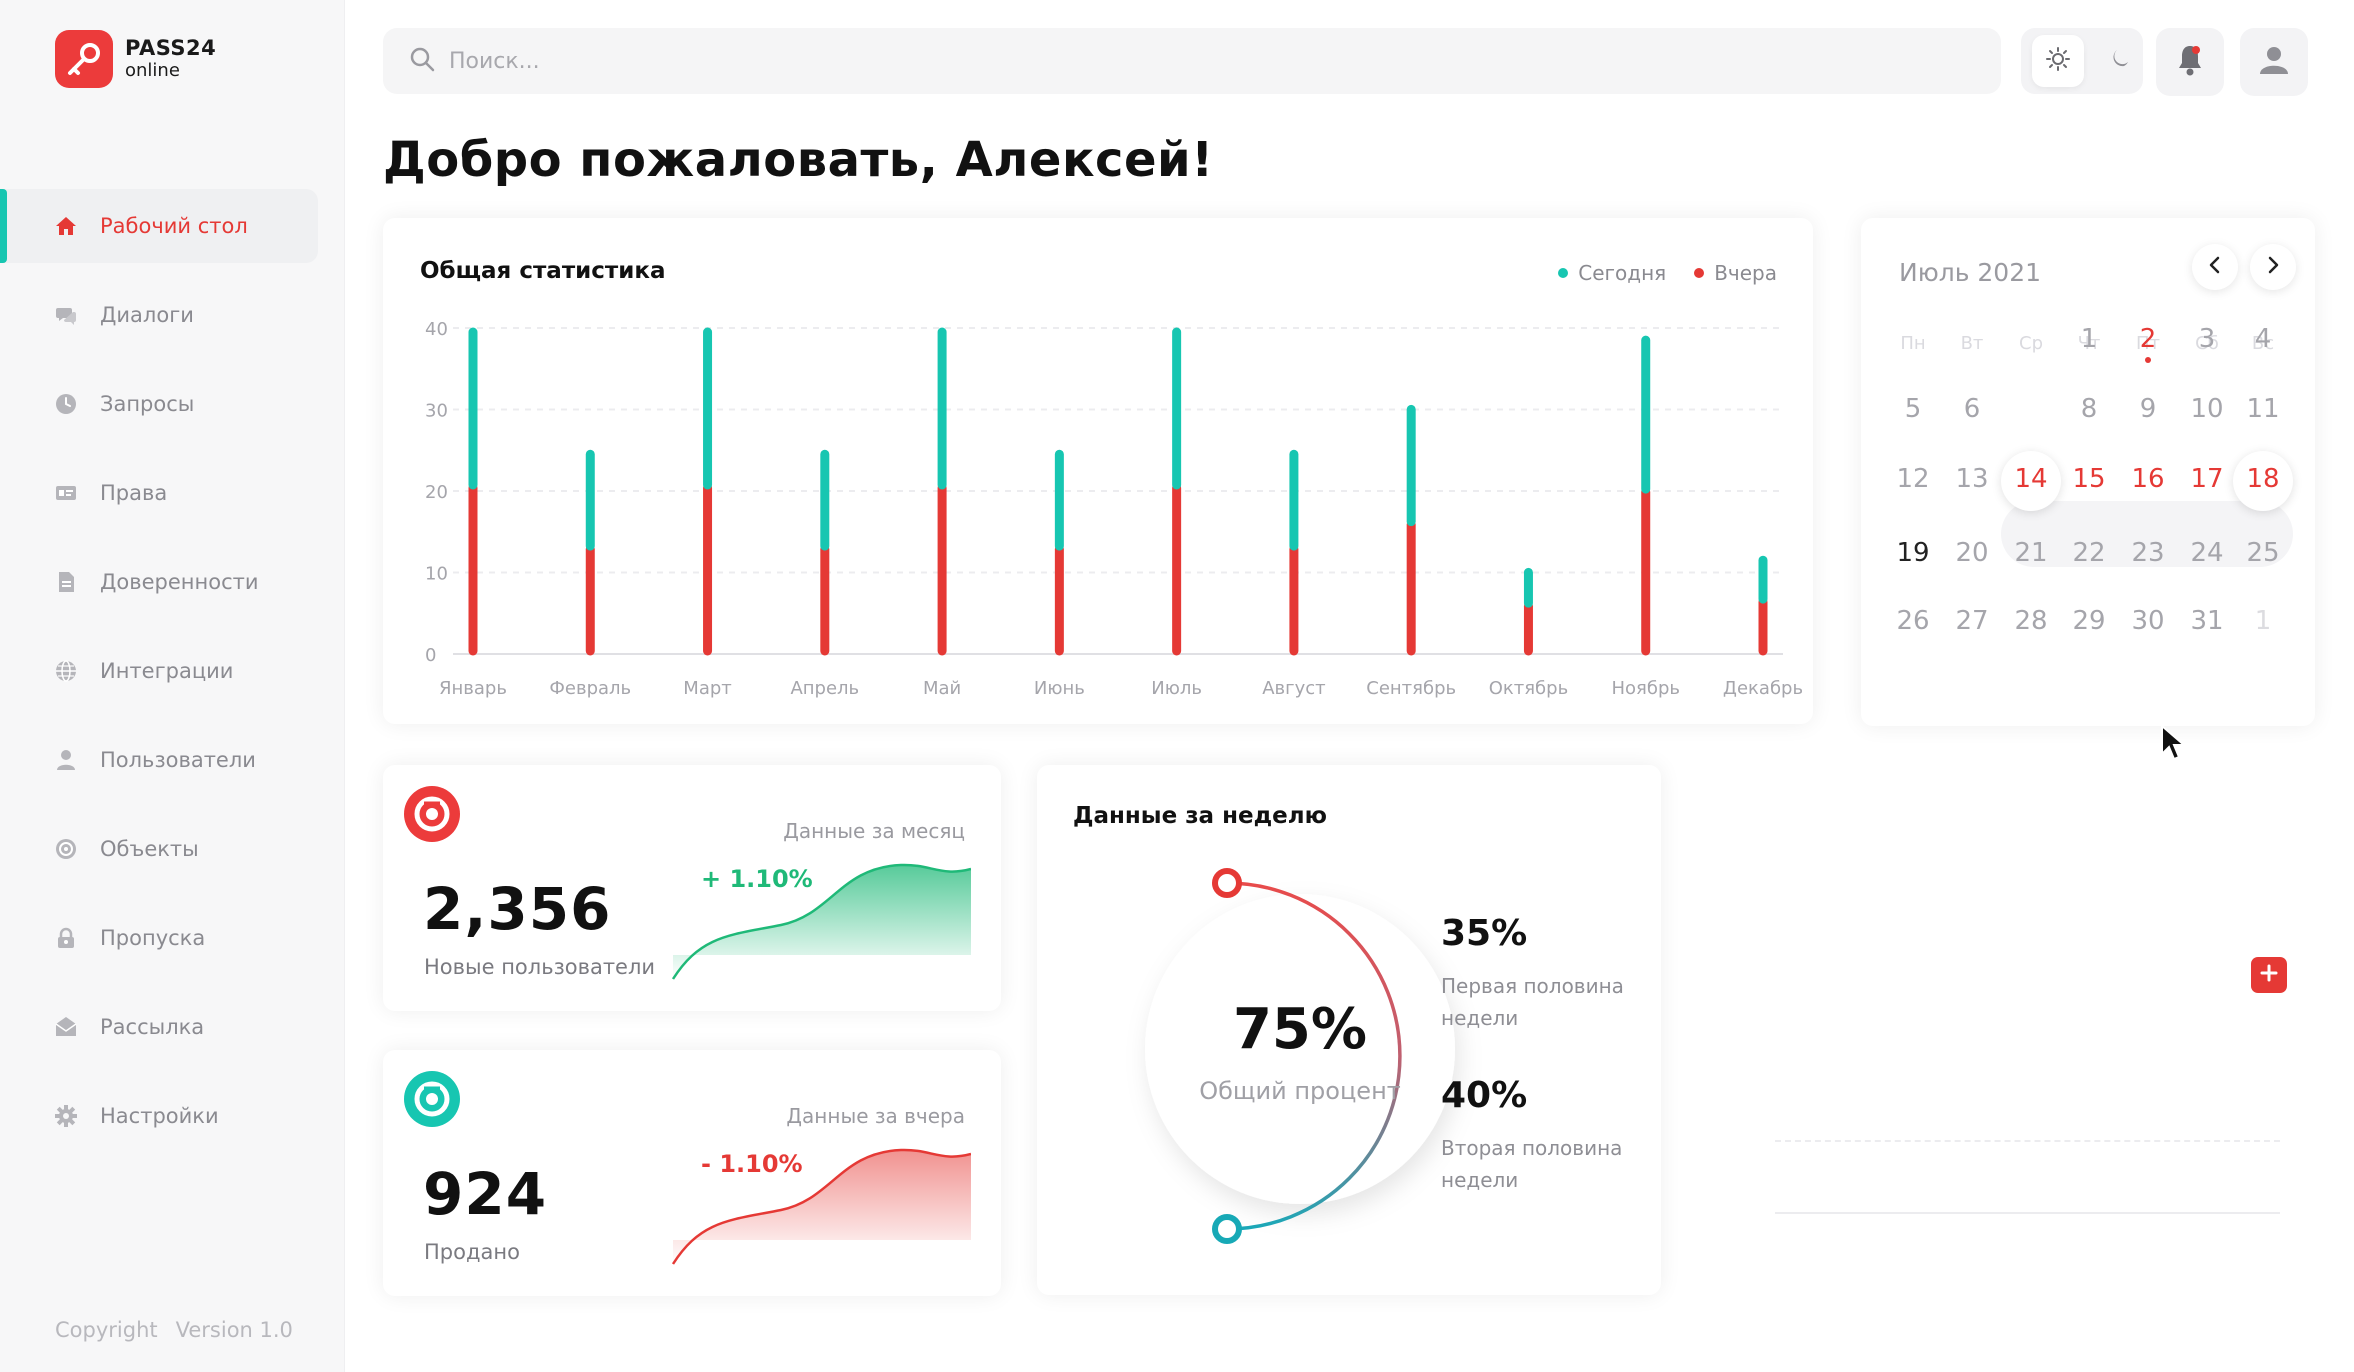 The width and height of the screenshot is (2354, 1372). Describe the element at coordinates (2263, 409) in the screenshot. I see `calendar-day: 11` at that location.